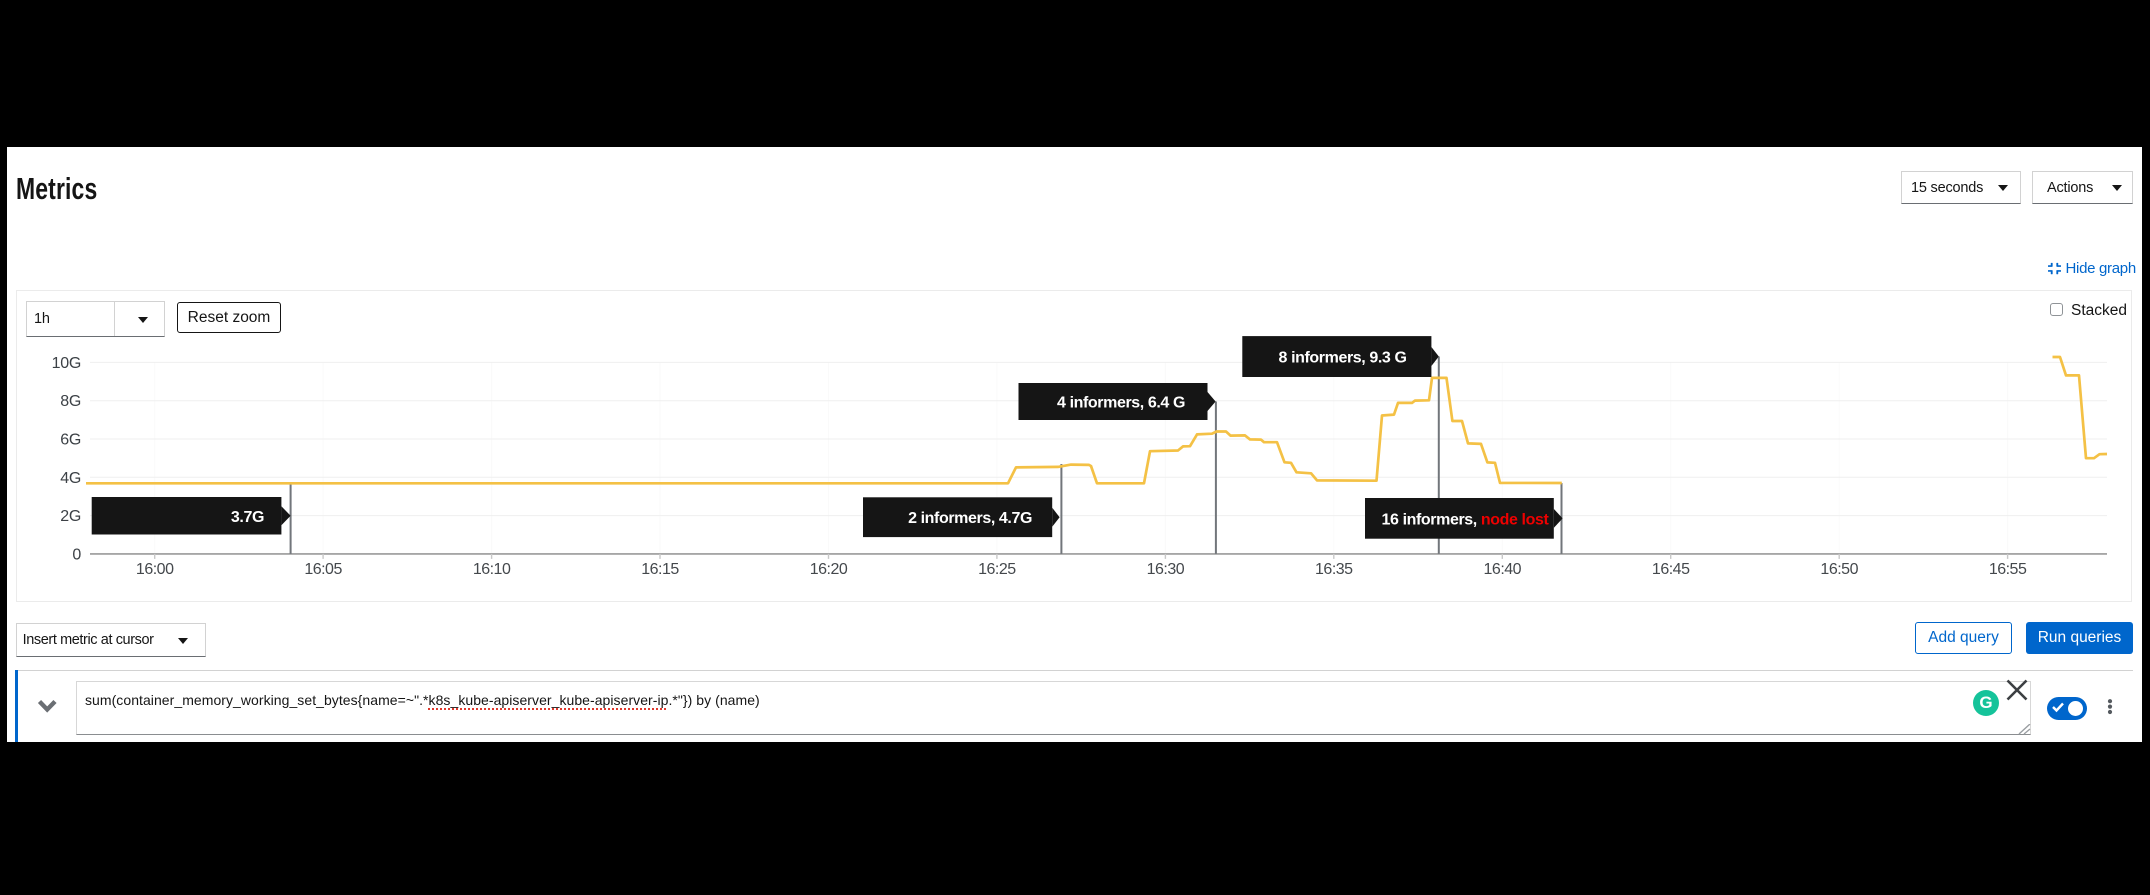 The image size is (2150, 895). What do you see at coordinates (70, 478) in the screenshot?
I see `svg-text: 4G` at bounding box center [70, 478].